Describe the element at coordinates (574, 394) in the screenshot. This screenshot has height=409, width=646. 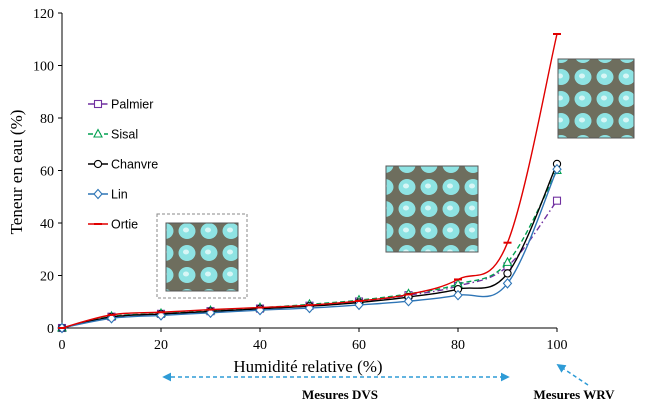
I see `wrv-annotation: Mesures WRV` at that location.